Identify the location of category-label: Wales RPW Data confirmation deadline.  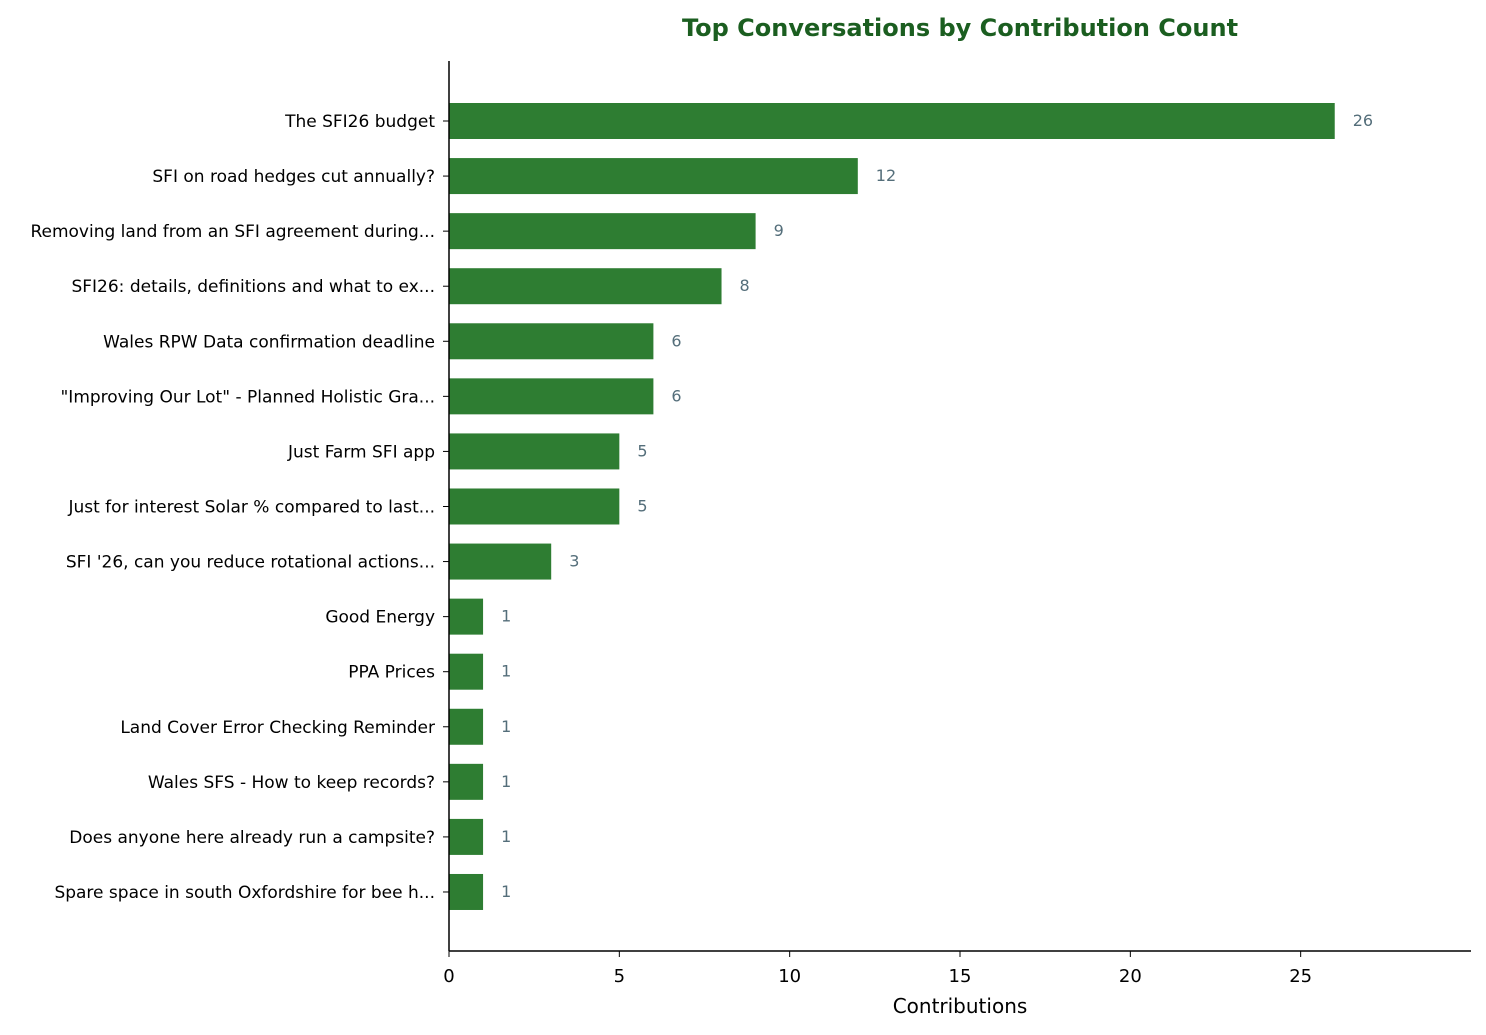
(269, 342).